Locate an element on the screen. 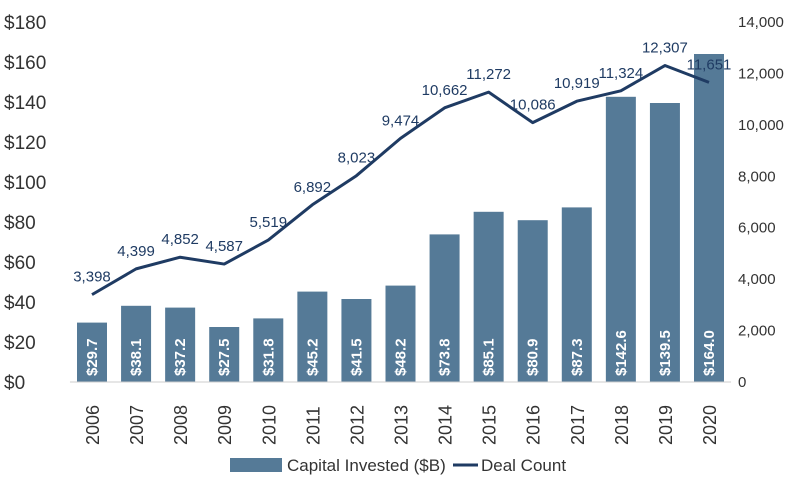 Image resolution: width=800 pixels, height=490 pixels. y-right-tick-label: 6,000 is located at coordinates (757, 228).